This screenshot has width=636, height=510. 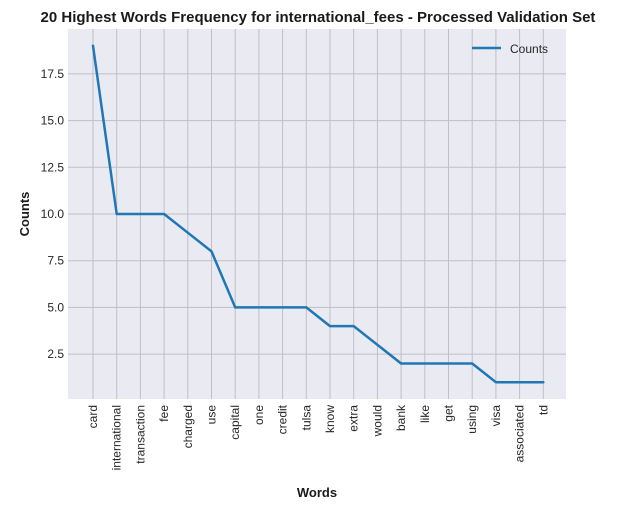 I want to click on y-tick-label: 2.5, so click(x=55, y=354).